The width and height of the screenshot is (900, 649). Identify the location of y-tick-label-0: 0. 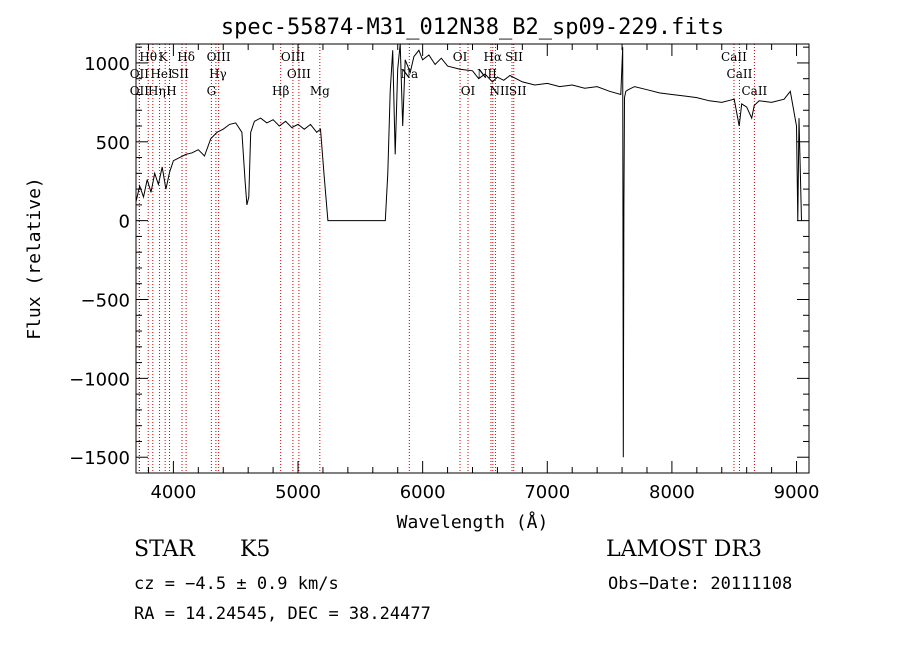
(124, 222).